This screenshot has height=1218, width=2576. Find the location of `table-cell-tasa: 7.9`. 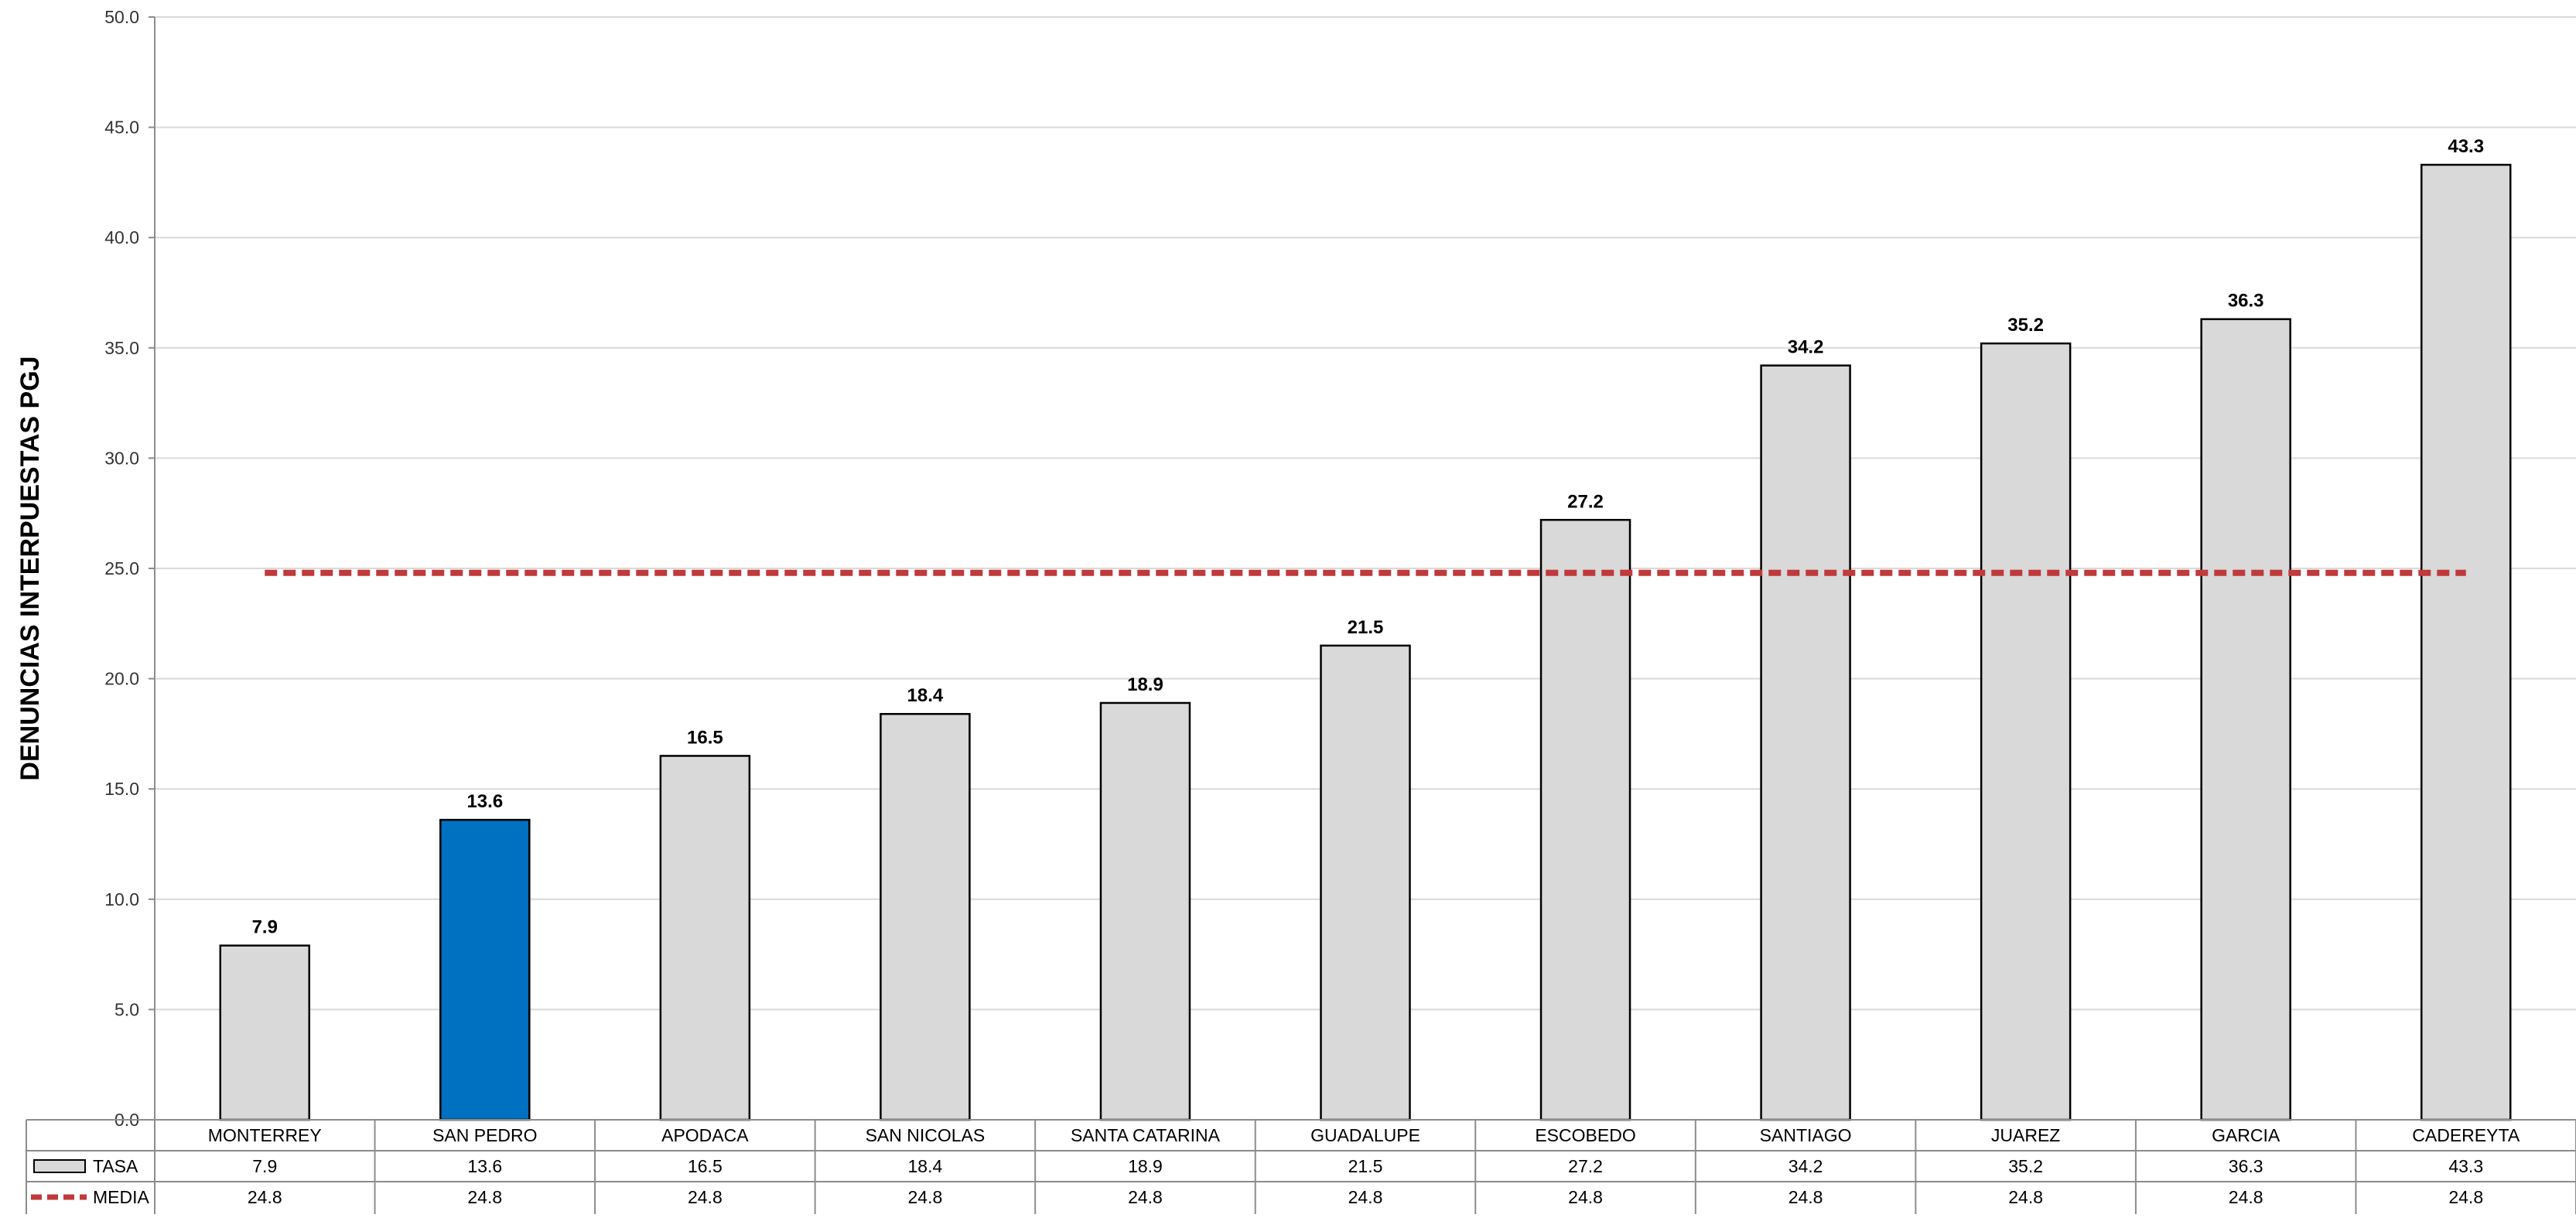

table-cell-tasa: 7.9 is located at coordinates (264, 1166).